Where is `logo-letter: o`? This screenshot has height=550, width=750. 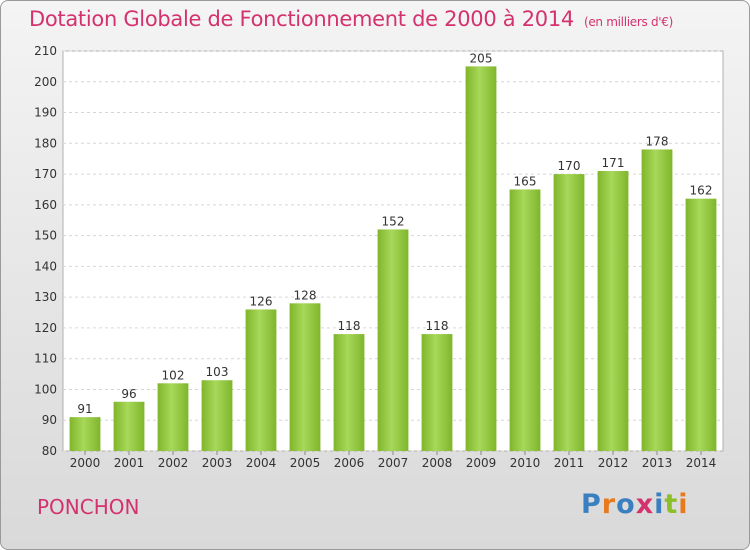 logo-letter: o is located at coordinates (626, 504).